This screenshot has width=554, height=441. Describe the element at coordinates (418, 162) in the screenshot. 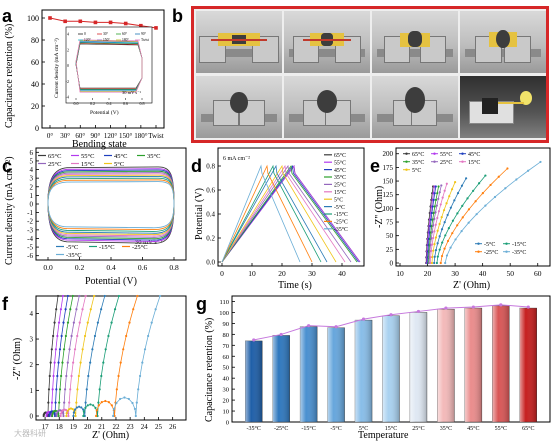

I see `panel-e-legend-label: 35°C` at that location.